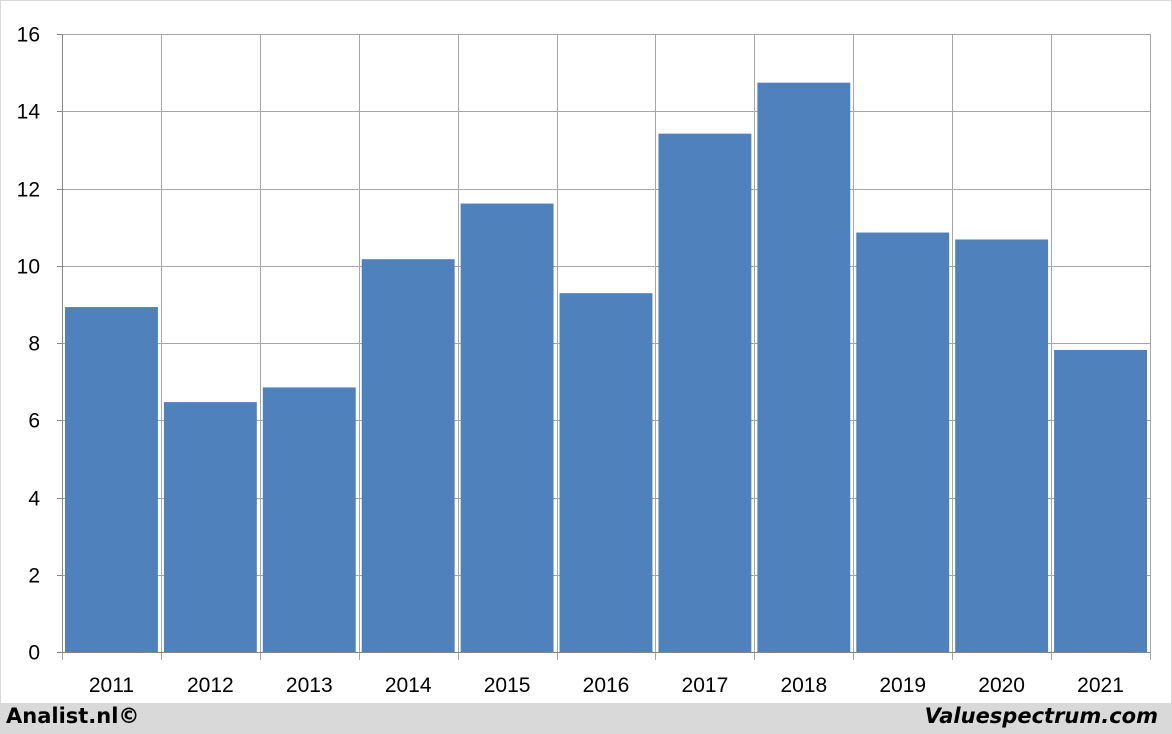 The width and height of the screenshot is (1172, 734). Describe the element at coordinates (586, 719) in the screenshot. I see `footer-bar: Analist.nl© Valuespectrum.com` at that location.